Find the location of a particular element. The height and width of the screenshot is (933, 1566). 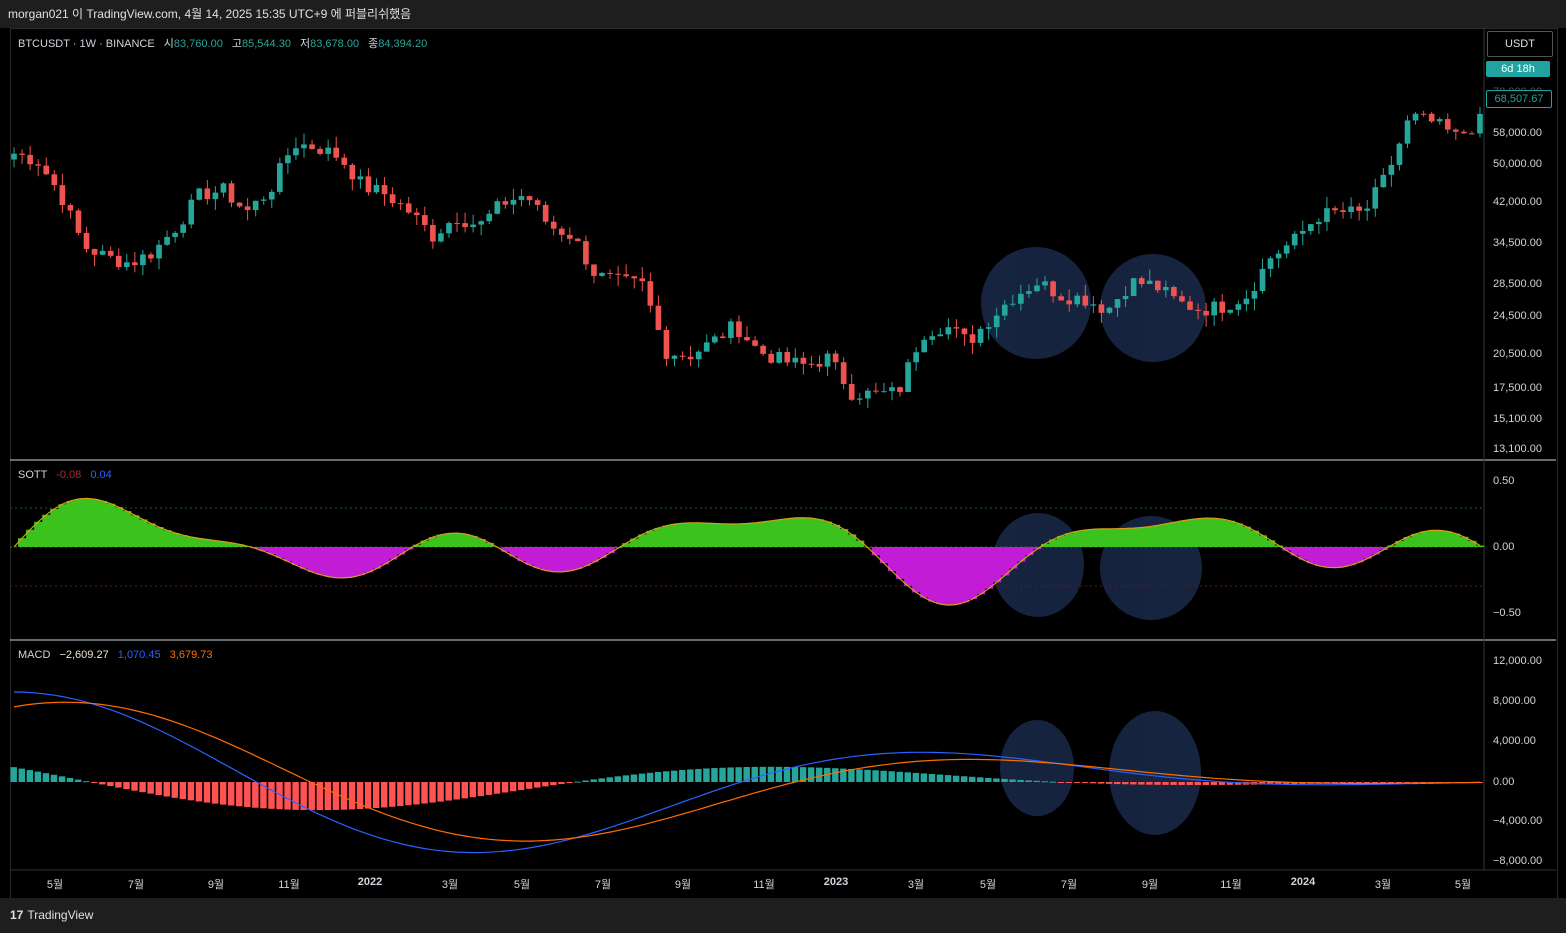

low-label: 저 is located at coordinates (305, 44).